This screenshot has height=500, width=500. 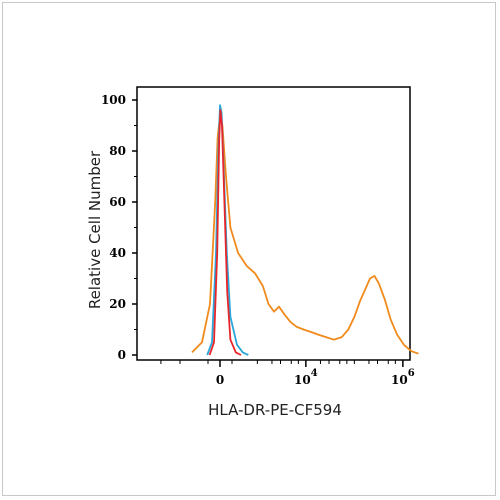 I want to click on x-tick-exponent: 4, so click(x=314, y=373).